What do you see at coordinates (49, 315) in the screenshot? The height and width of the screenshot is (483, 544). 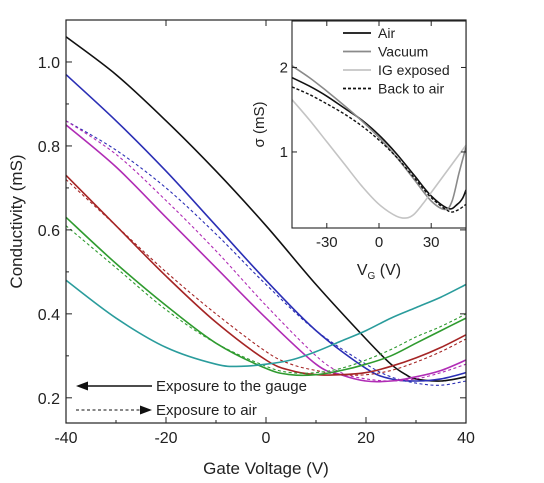 I see `y-tick-label: 0.4` at bounding box center [49, 315].